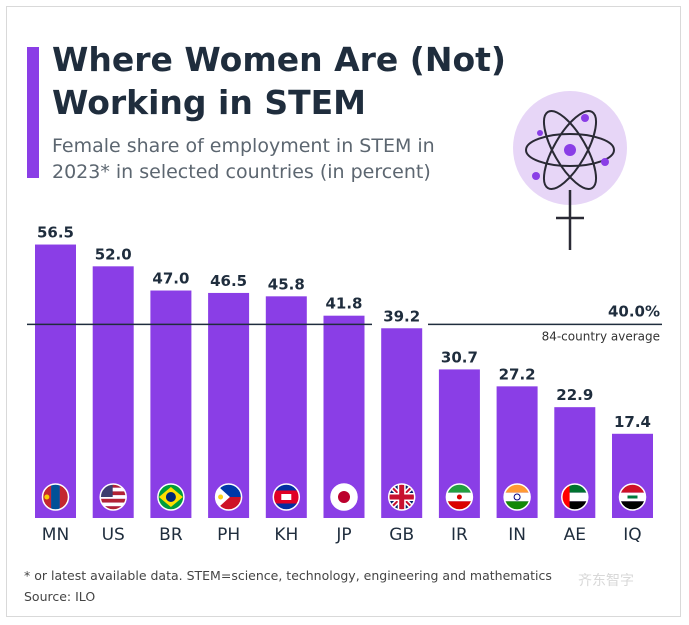  I want to click on iran-flag-icon, so click(459, 497).